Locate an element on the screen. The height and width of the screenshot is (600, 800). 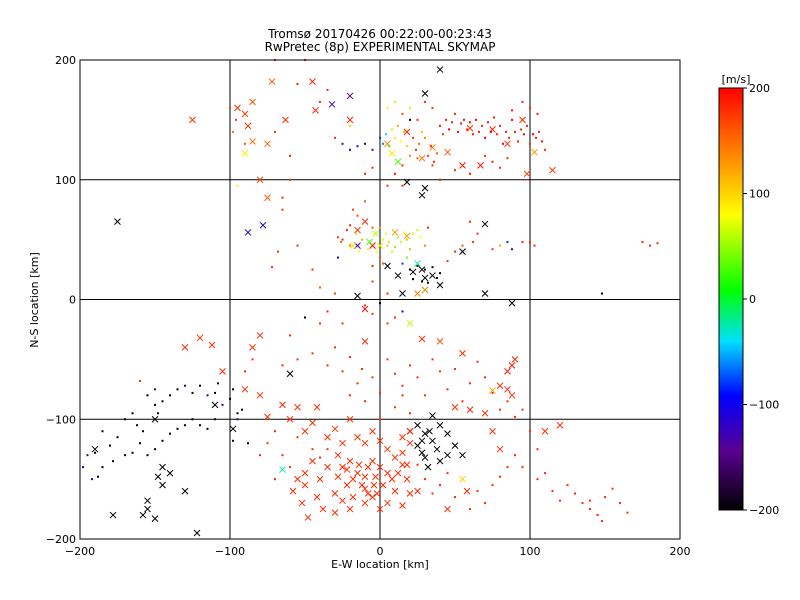
y-tick-label: −100 is located at coordinates (61, 419).